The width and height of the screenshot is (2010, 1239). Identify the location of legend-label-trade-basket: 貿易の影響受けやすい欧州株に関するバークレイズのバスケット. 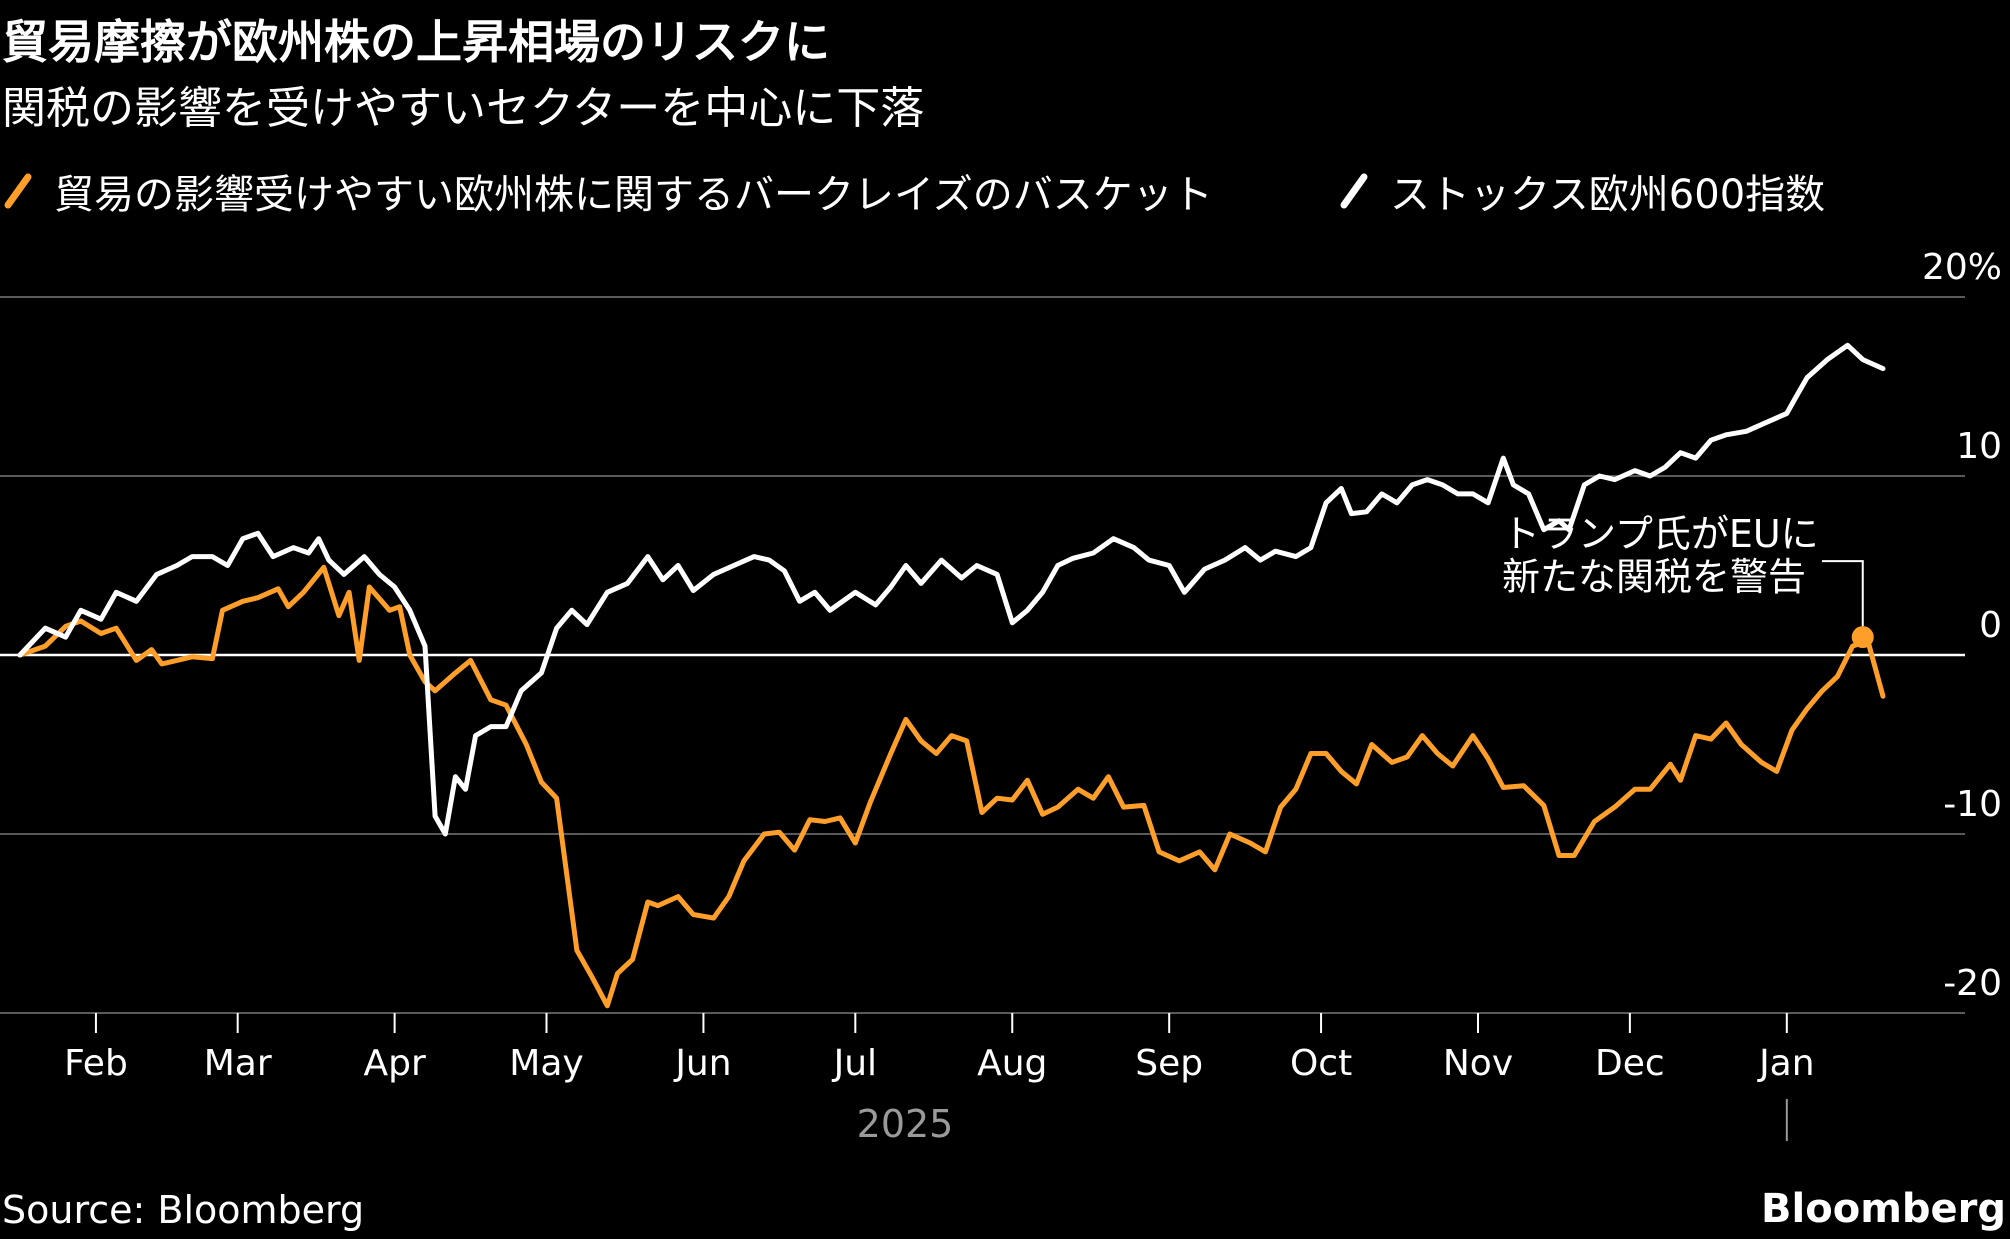
(633, 195).